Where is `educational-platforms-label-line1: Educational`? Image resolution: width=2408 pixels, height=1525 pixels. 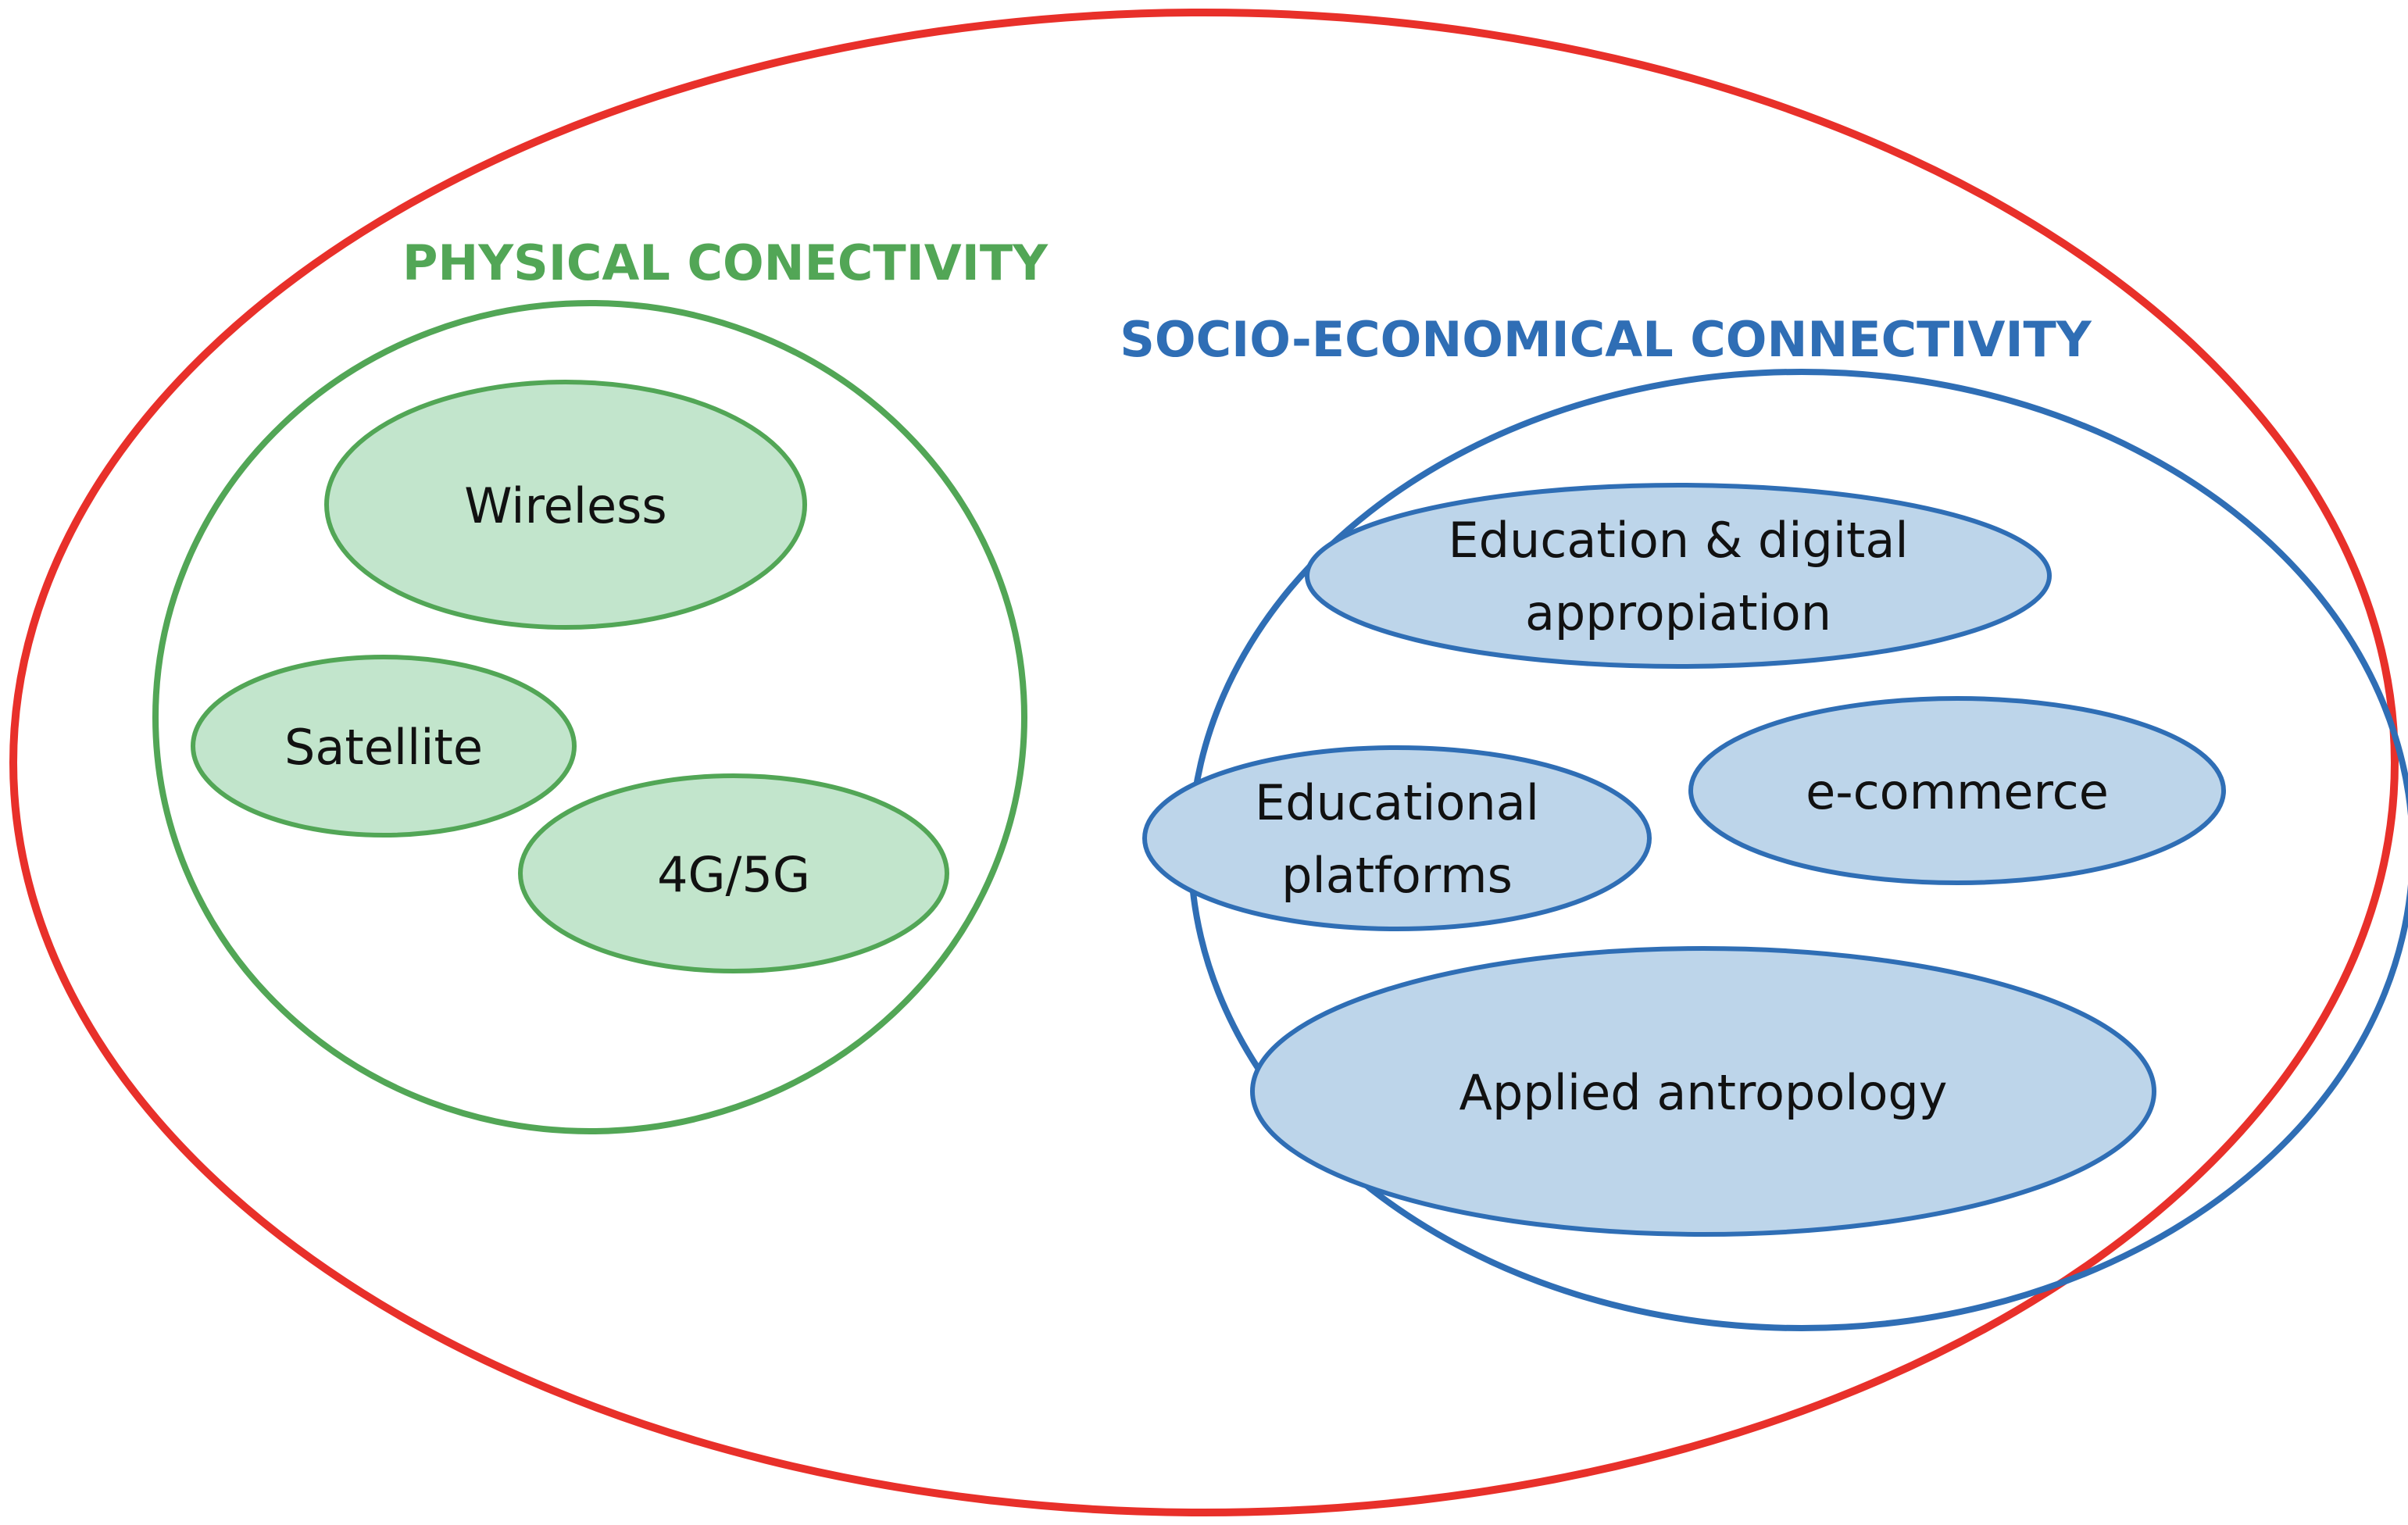 educational-platforms-label-line1: Educational is located at coordinates (1397, 802).